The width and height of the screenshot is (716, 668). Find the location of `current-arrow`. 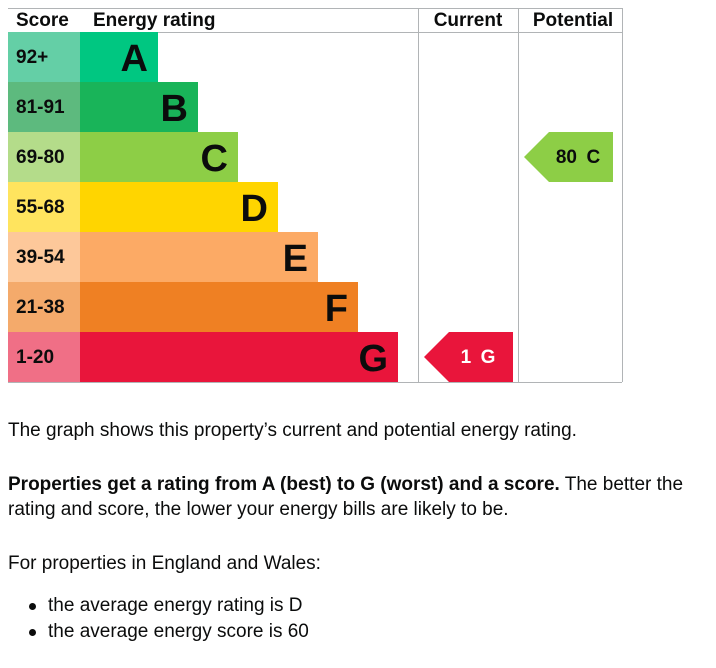

current-arrow is located at coordinates (468, 357).